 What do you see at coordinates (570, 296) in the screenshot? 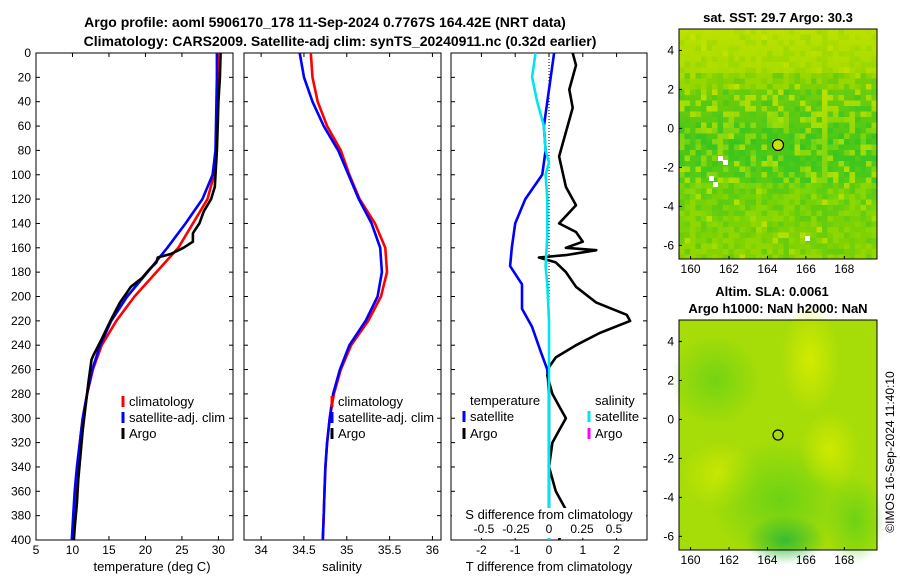
I see `difference-lines` at bounding box center [570, 296].